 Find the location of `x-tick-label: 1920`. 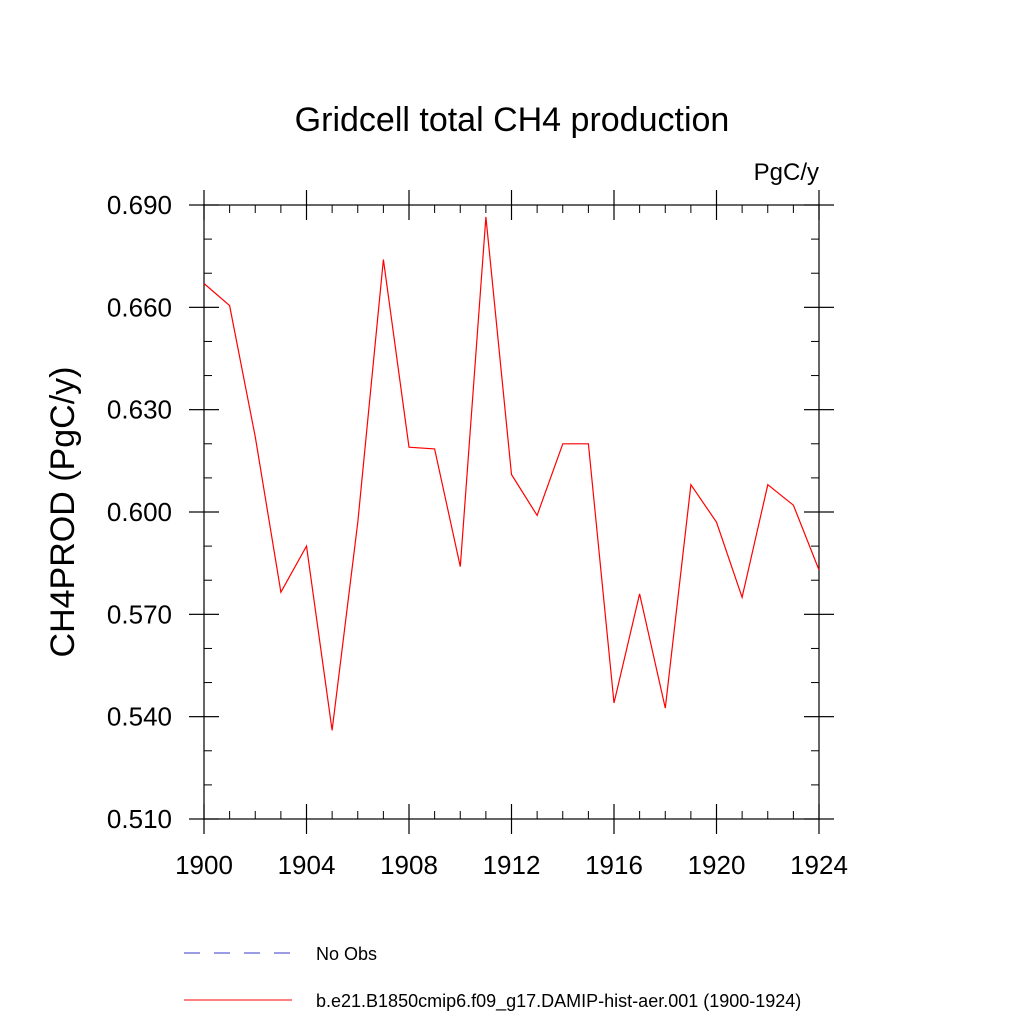

x-tick-label: 1920 is located at coordinates (717, 865).